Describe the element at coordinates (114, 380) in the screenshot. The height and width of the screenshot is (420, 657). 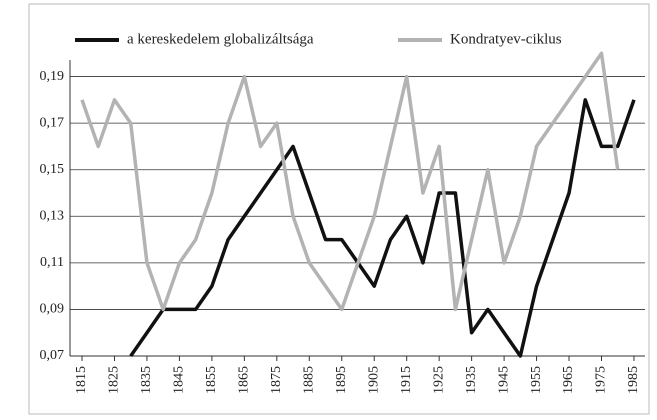
I see `x-tick-label: 1825` at that location.